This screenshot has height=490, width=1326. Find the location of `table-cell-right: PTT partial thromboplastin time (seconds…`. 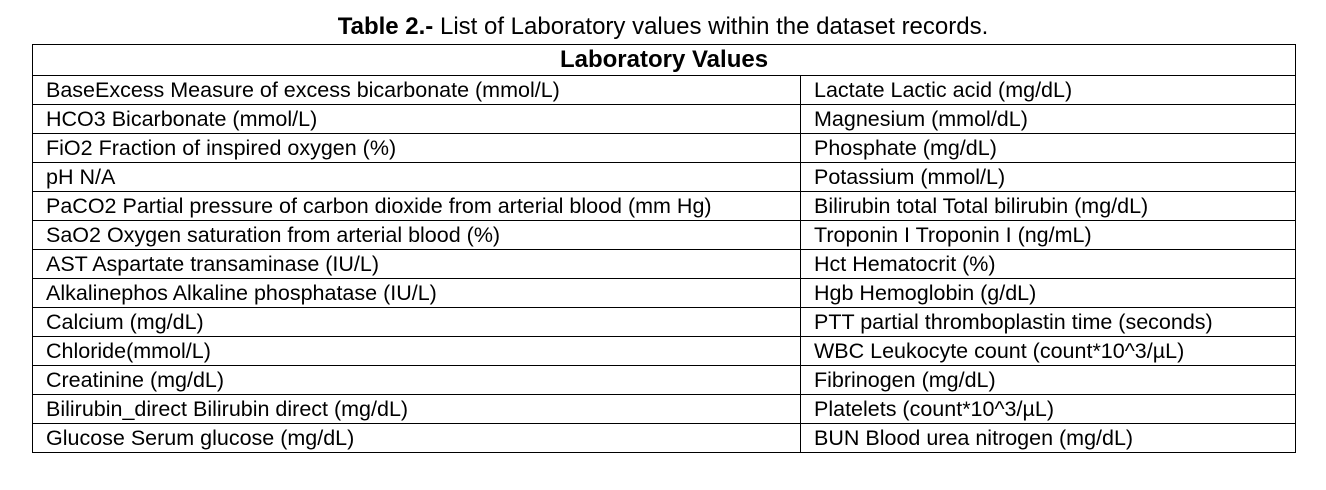

table-cell-right: PTT partial thromboplastin time (seconds… is located at coordinates (1048, 322).